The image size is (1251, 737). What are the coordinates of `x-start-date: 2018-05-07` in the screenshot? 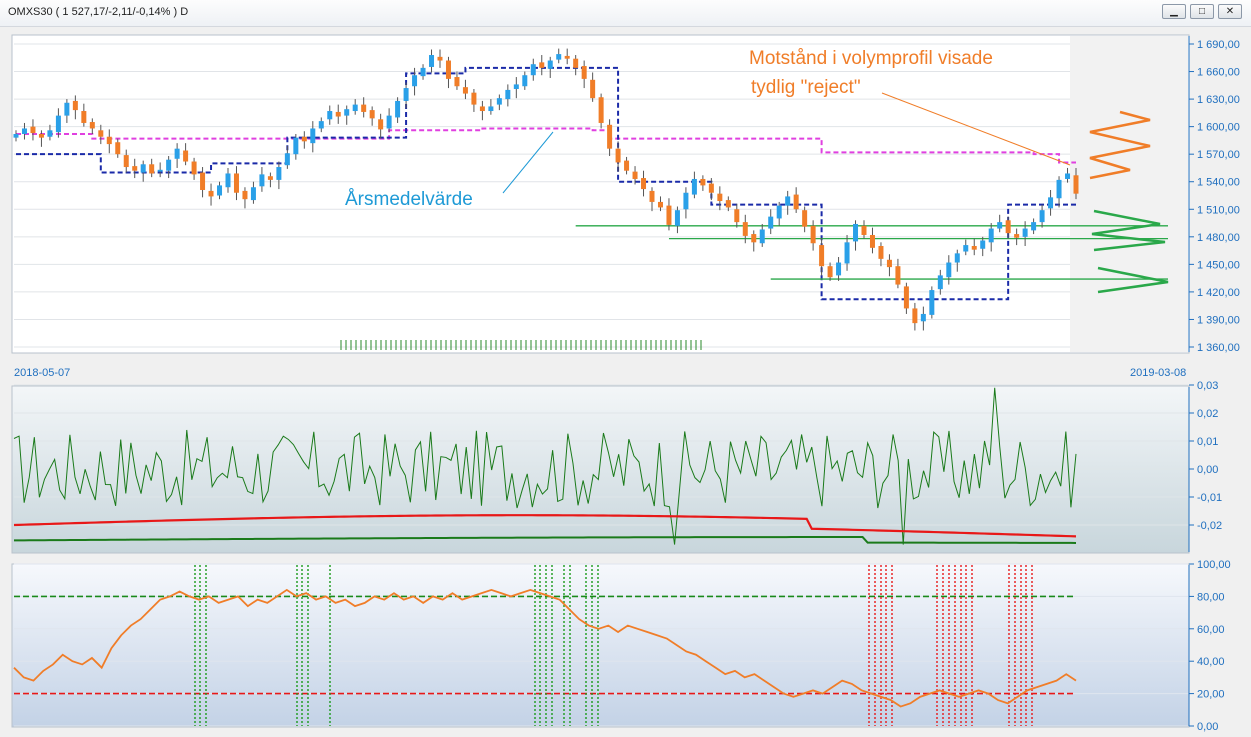 It's located at (42, 373).